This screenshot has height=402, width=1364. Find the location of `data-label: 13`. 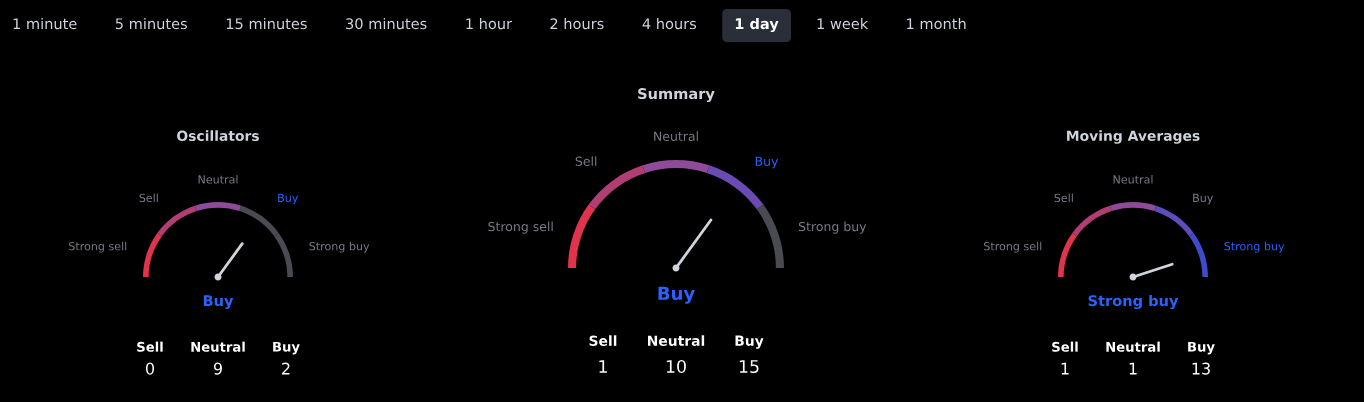

data-label: 13 is located at coordinates (1201, 368).